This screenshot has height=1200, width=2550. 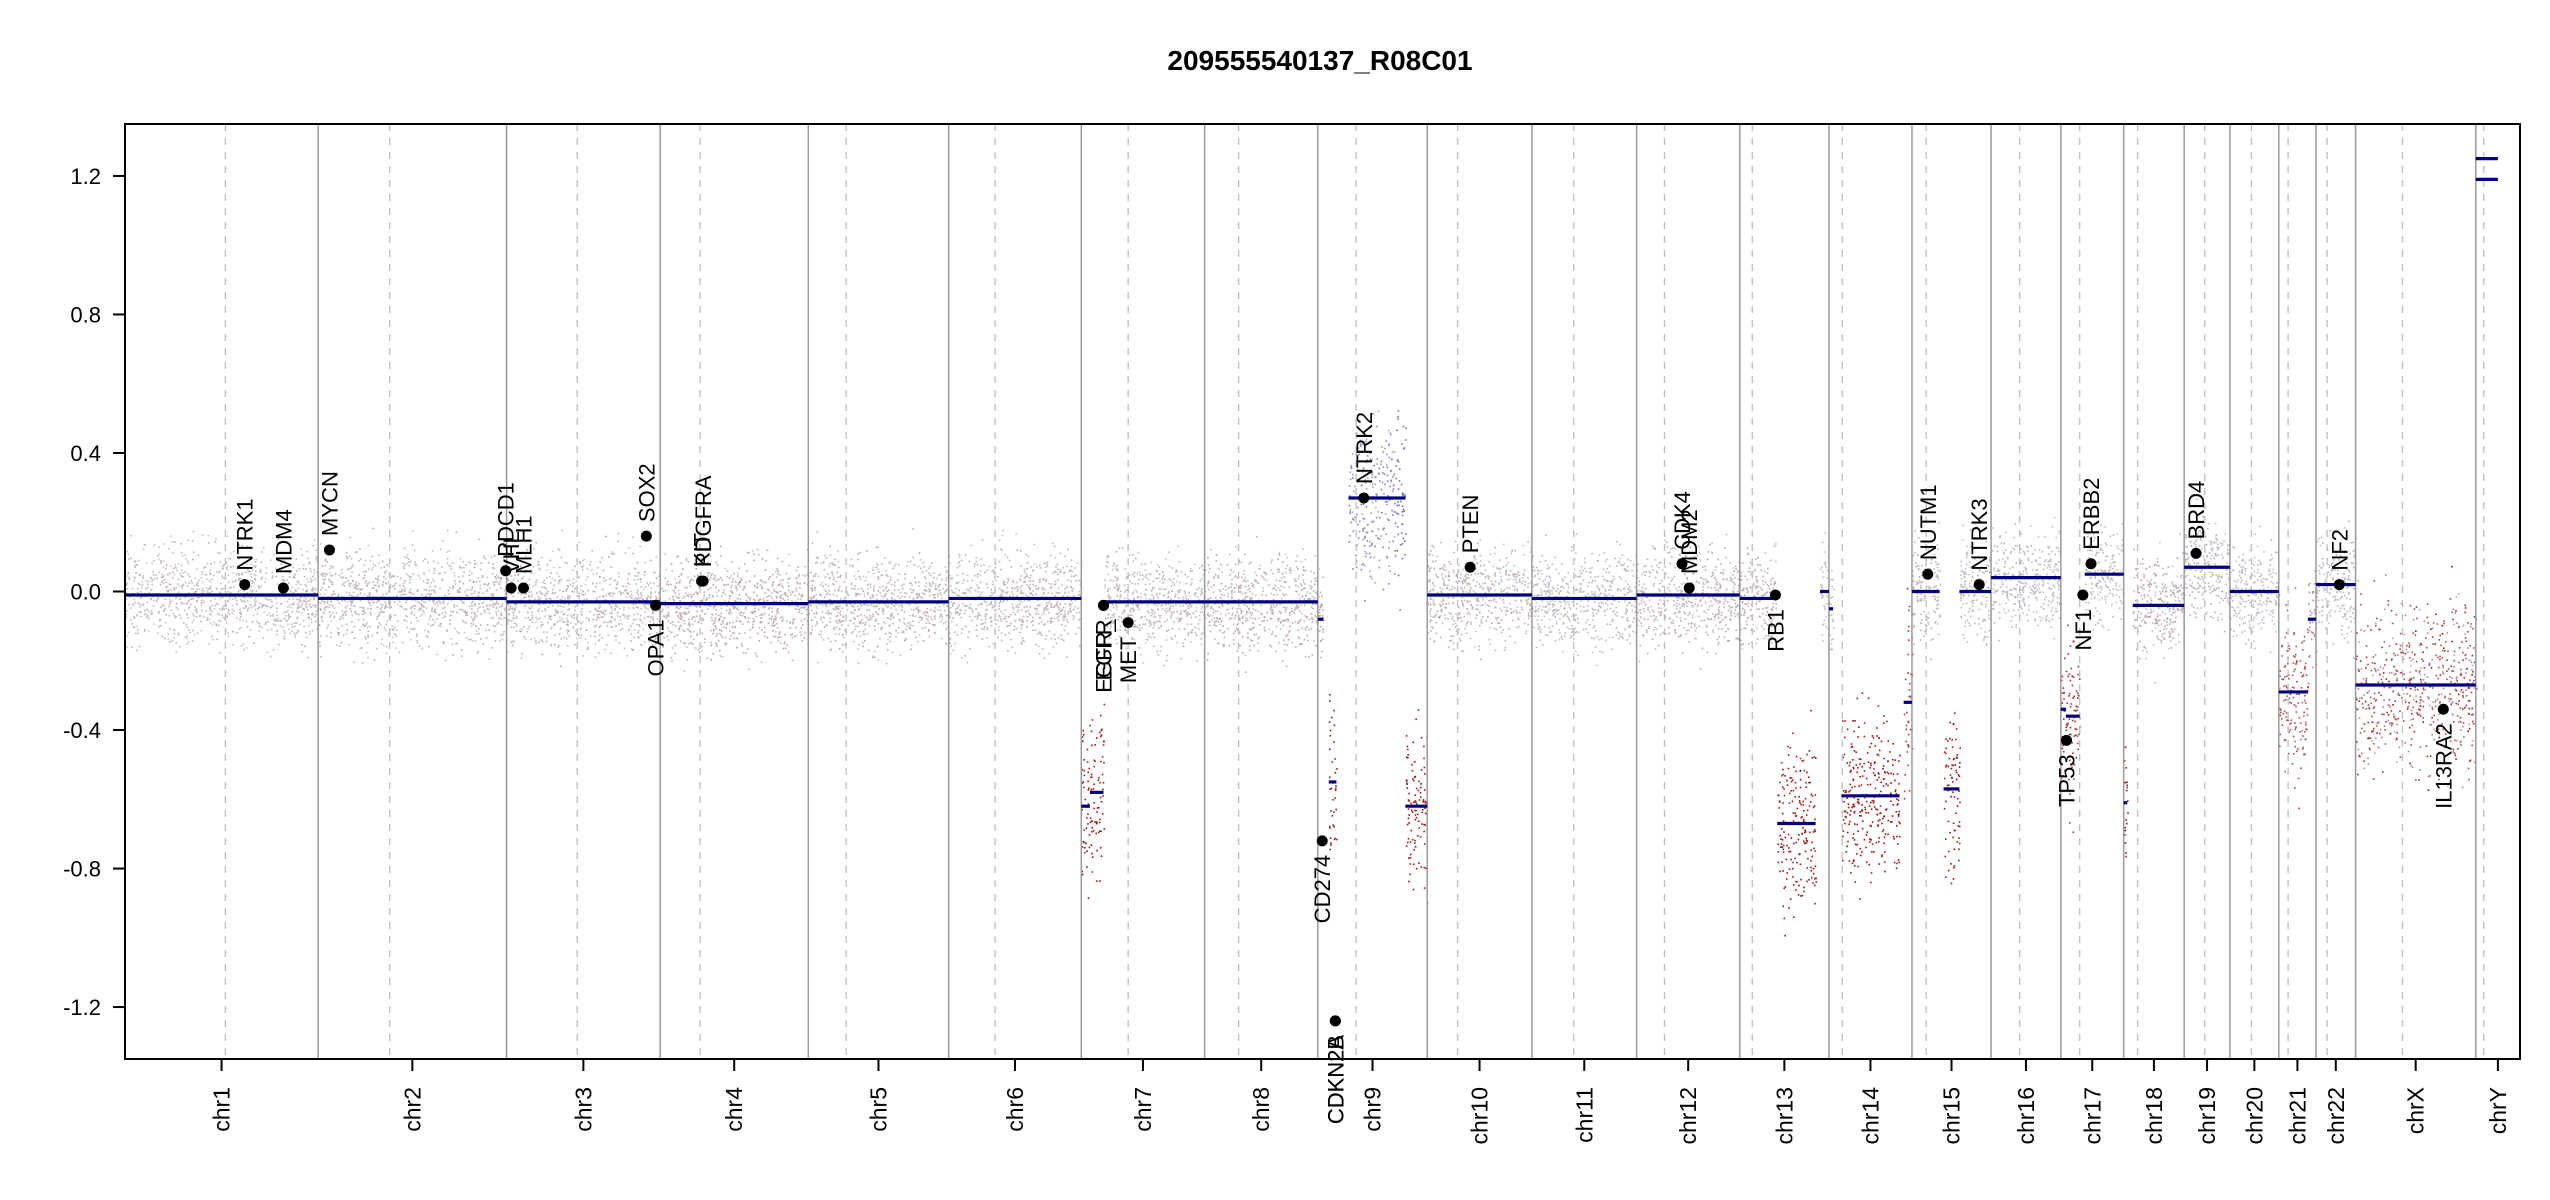 I want to click on x-tick-label: chr5, so click(x=878, y=1109).